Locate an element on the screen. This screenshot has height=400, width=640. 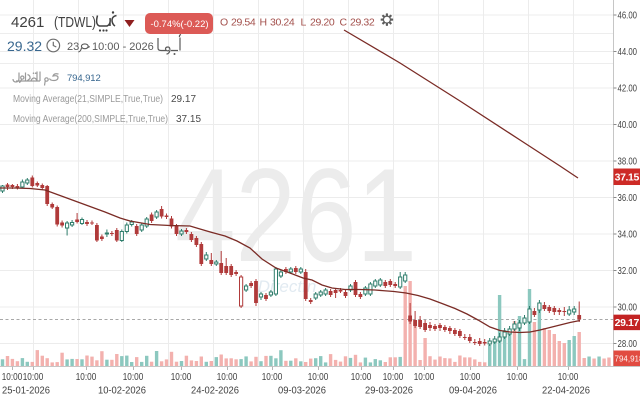
svg-text: 29.54 is located at coordinates (243, 23).